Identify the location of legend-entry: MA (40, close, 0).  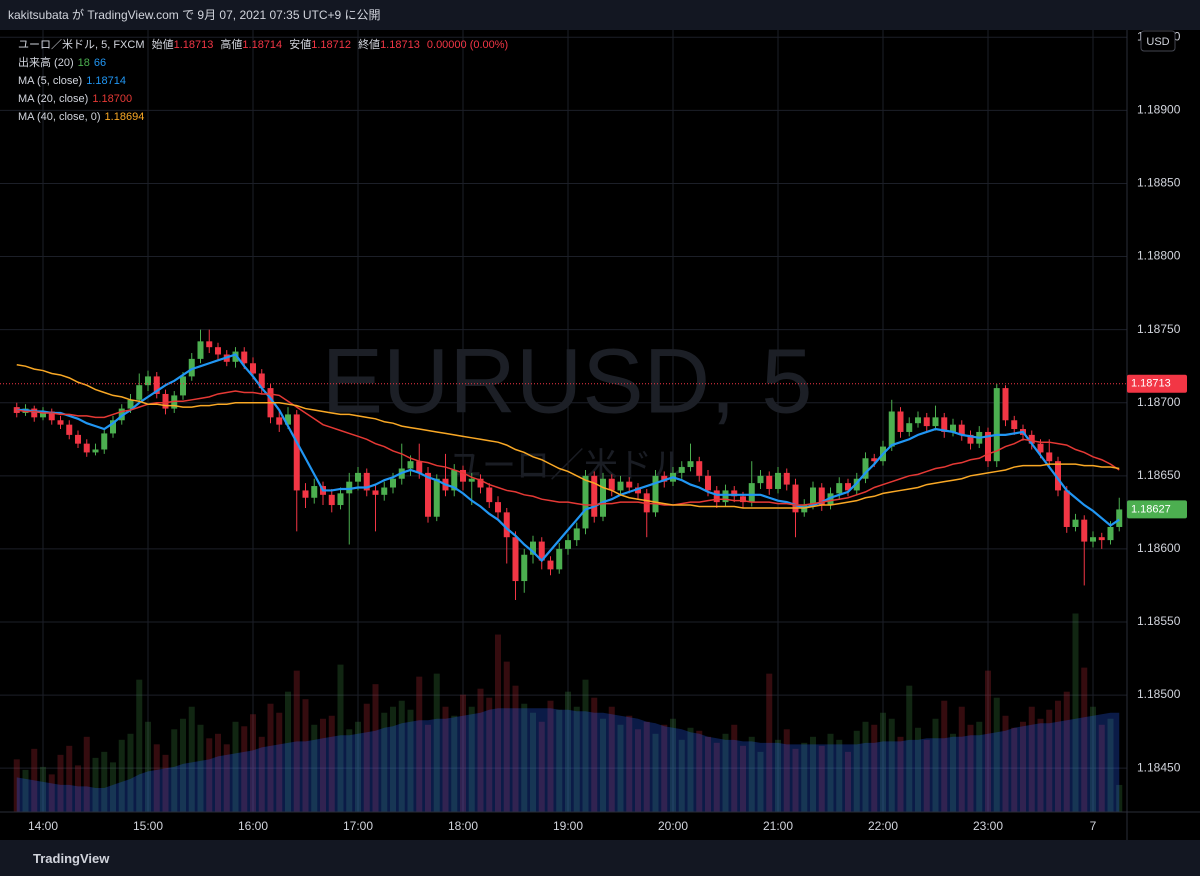
(59, 117).